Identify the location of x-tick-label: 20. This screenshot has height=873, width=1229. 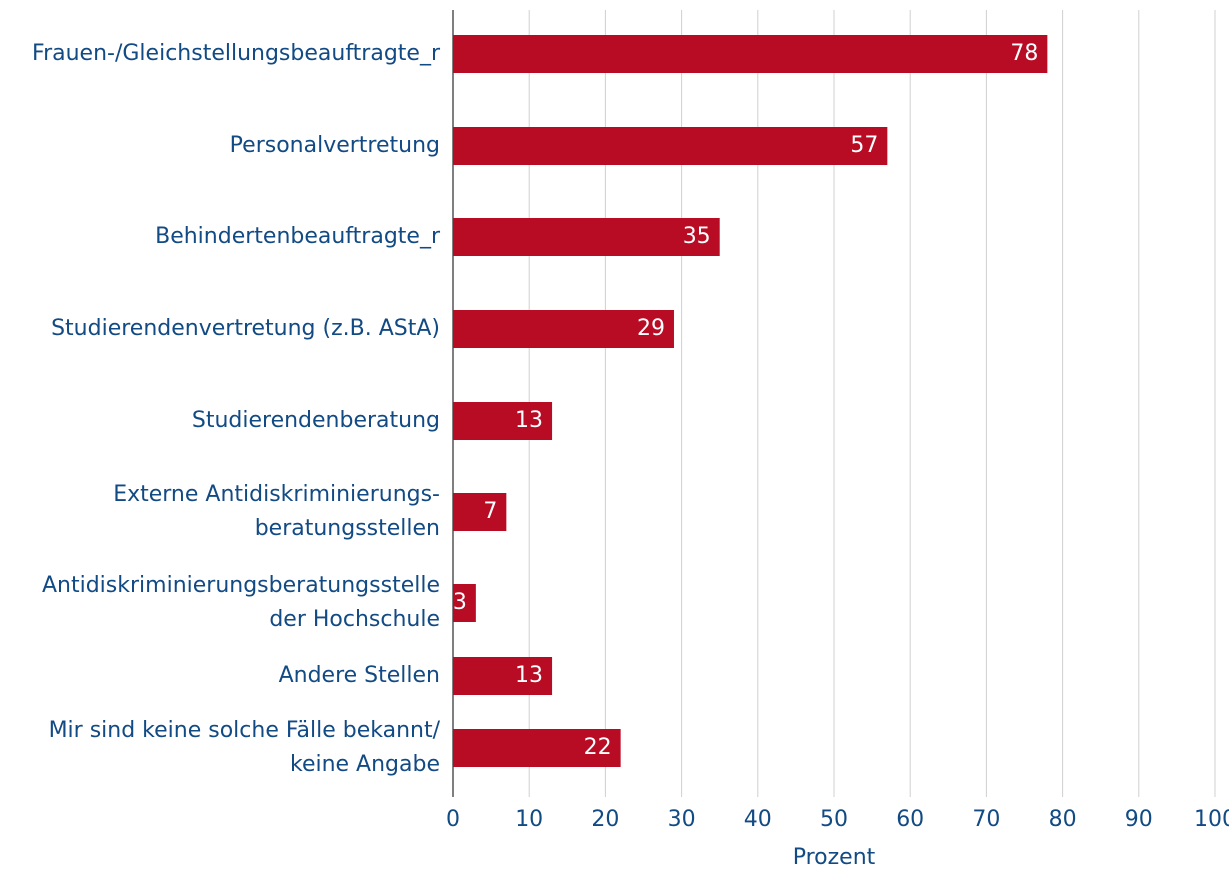
(605, 819).